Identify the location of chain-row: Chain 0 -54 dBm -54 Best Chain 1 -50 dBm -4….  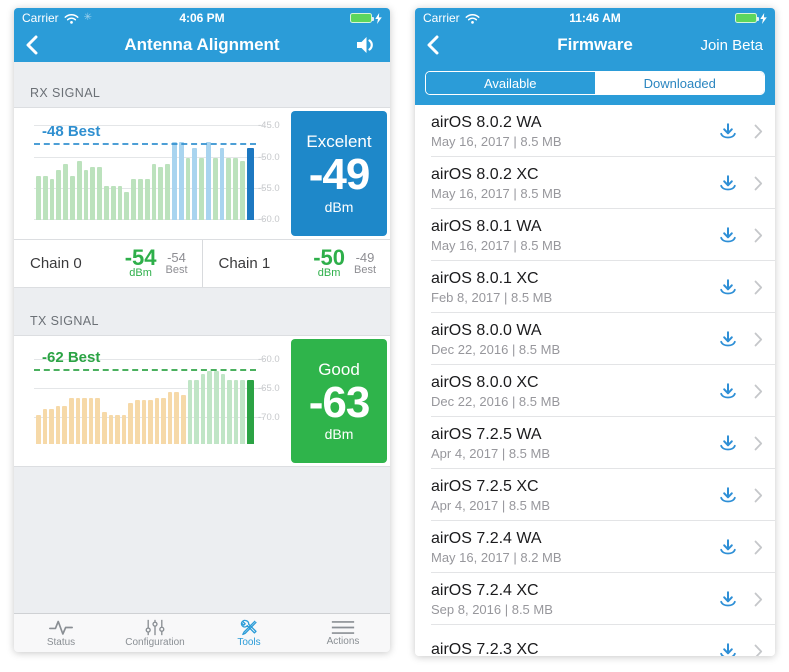
(202, 264).